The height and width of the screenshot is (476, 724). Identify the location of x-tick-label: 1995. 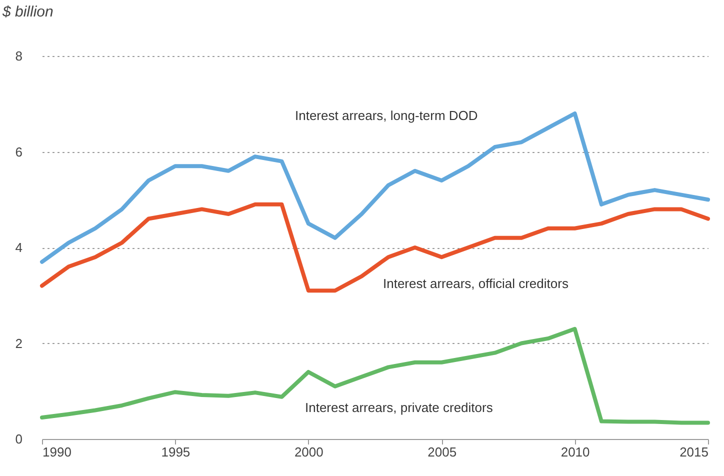
(175, 452).